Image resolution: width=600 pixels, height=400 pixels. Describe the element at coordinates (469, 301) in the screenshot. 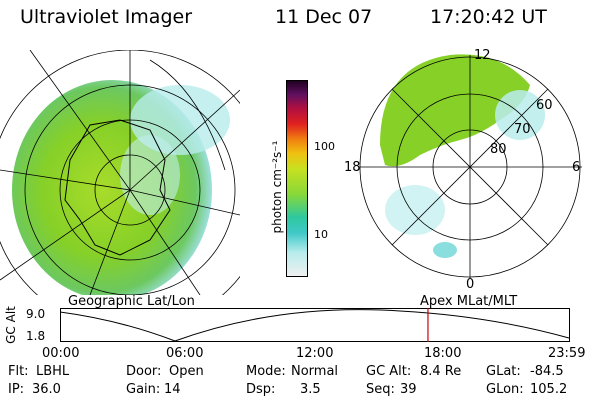

I see `right-map-label: Apex MLat/MLT` at that location.